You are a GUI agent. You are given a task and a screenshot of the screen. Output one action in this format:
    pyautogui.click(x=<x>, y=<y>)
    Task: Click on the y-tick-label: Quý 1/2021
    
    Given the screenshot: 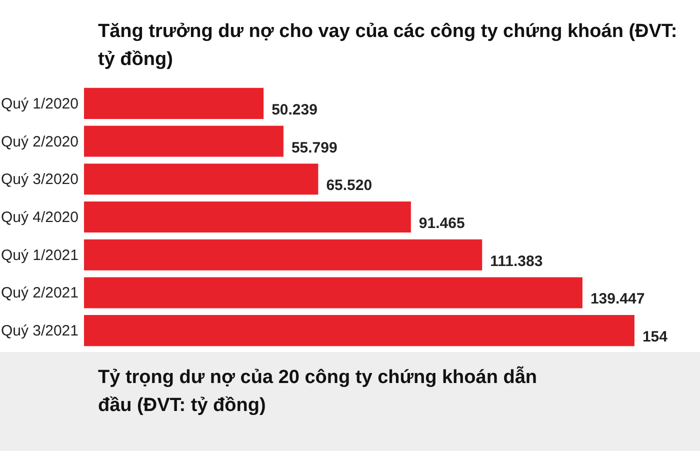 What is the action you would take?
    pyautogui.click(x=39, y=255)
    